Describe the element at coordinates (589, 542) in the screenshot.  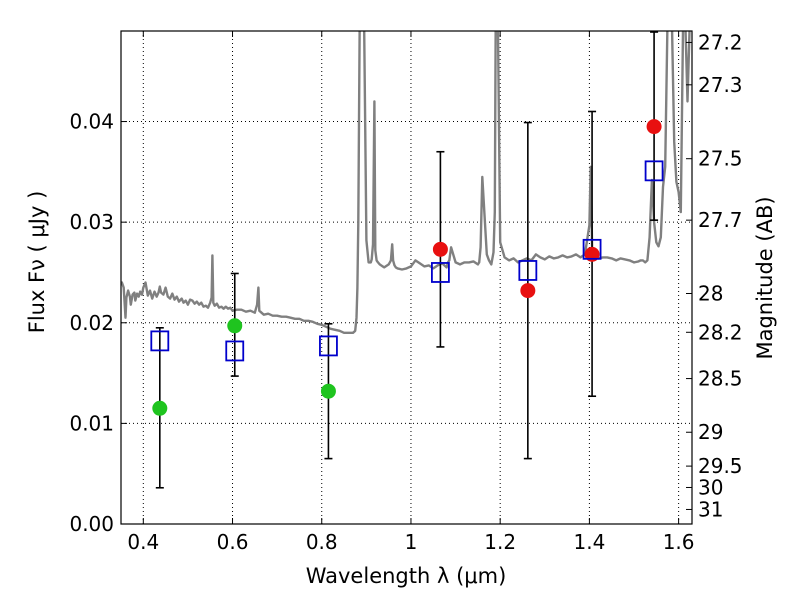
I see `x-tick-label: 1.4` at that location.